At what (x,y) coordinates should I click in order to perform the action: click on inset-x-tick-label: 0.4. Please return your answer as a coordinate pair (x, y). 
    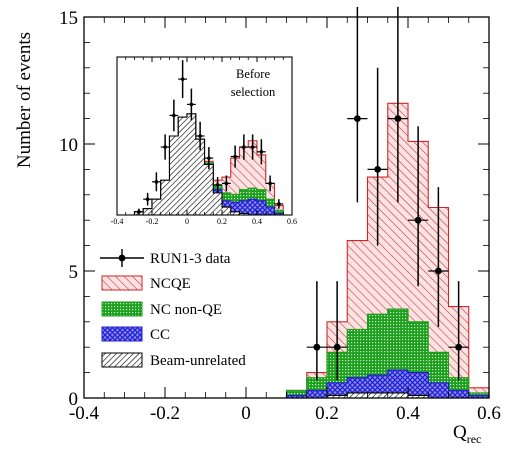
    Looking at the image, I should click on (257, 221).